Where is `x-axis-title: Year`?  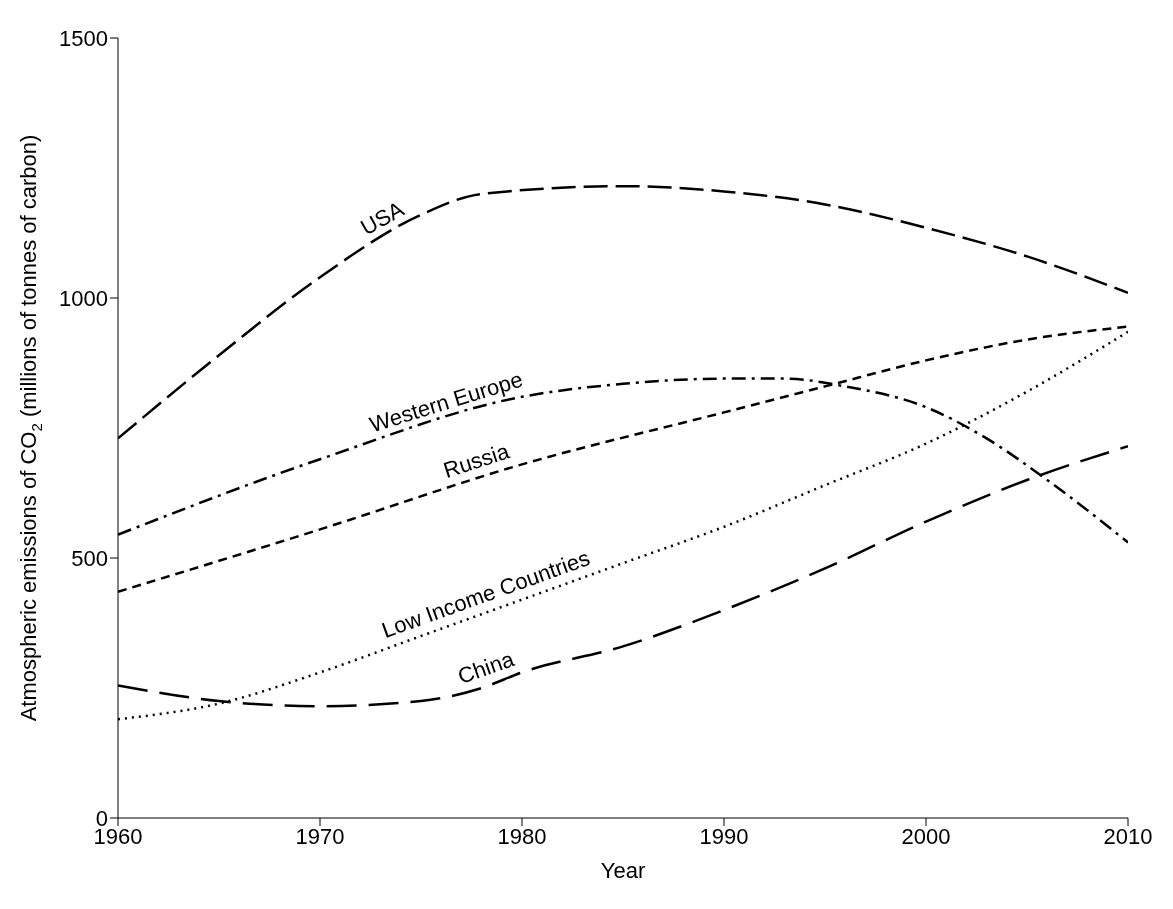 x-axis-title: Year is located at coordinates (623, 870).